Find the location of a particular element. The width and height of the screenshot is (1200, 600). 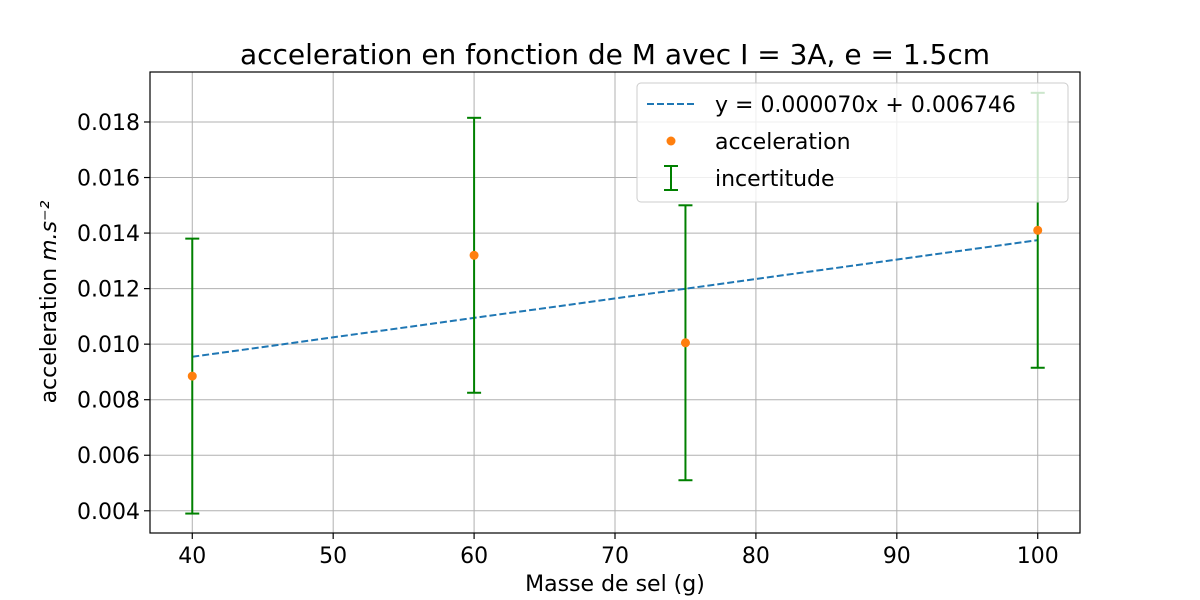

legend-box is located at coordinates (852, 142).